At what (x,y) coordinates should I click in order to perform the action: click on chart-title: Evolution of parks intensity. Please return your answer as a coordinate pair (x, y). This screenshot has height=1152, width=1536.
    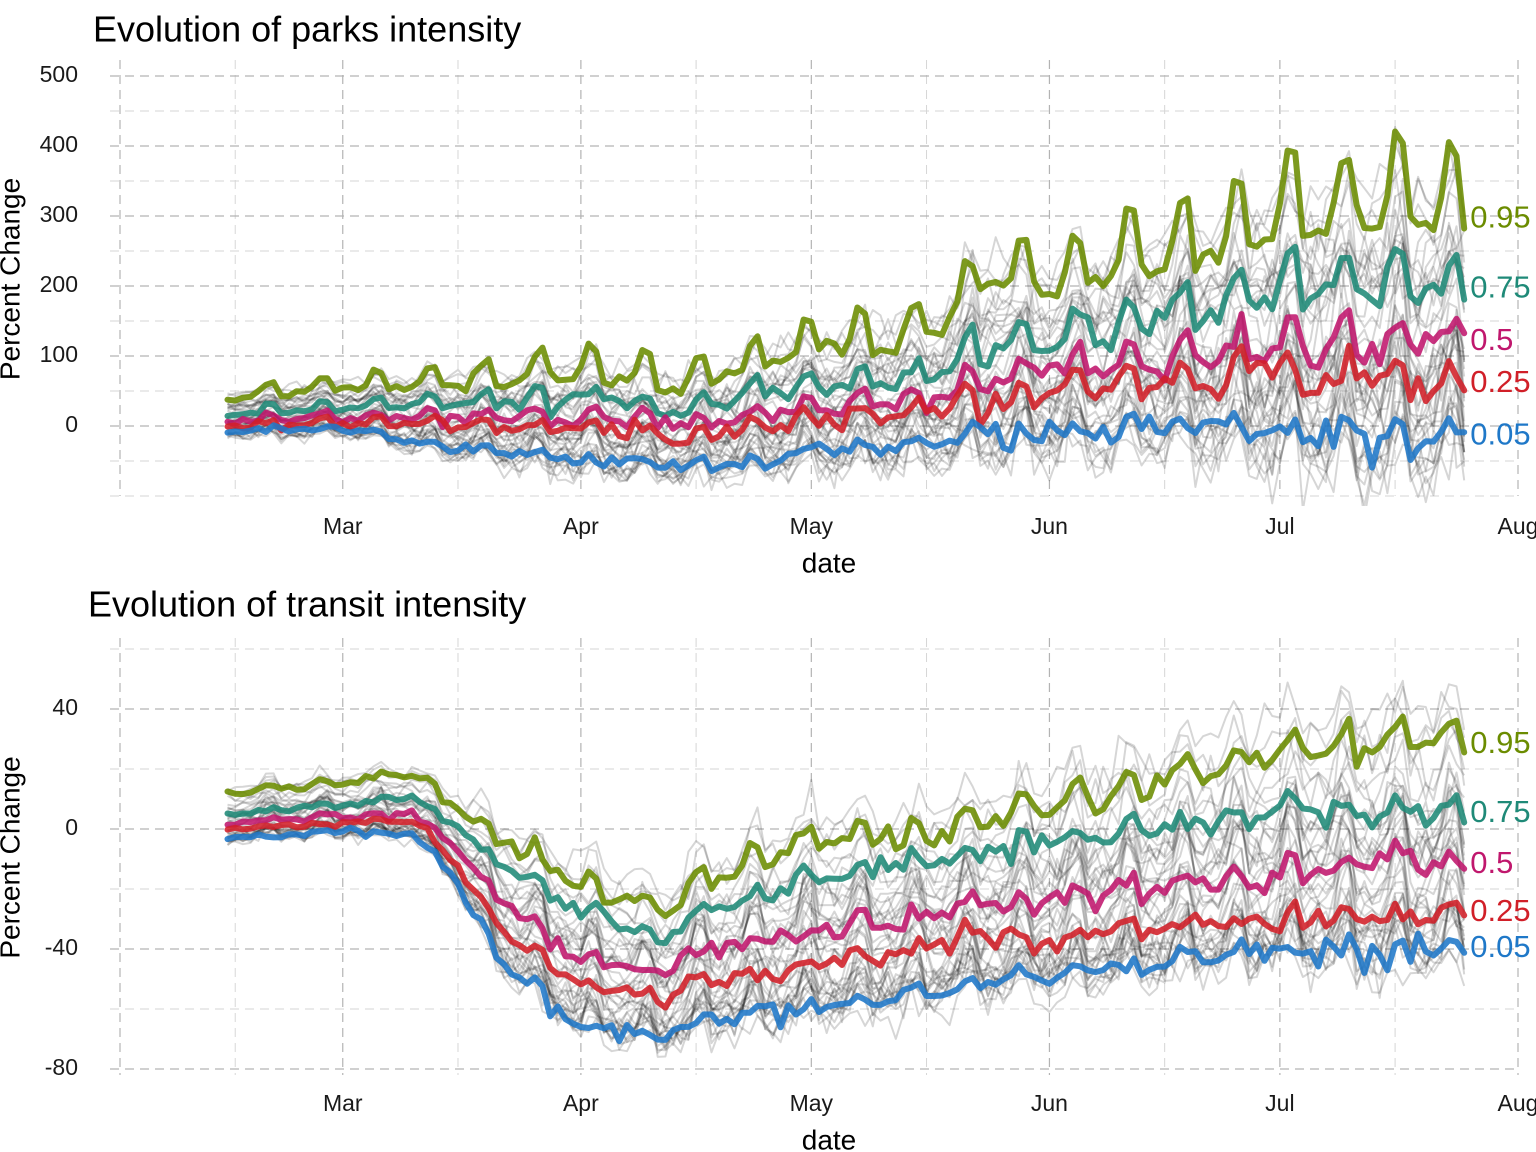
    Looking at the image, I should click on (307, 29).